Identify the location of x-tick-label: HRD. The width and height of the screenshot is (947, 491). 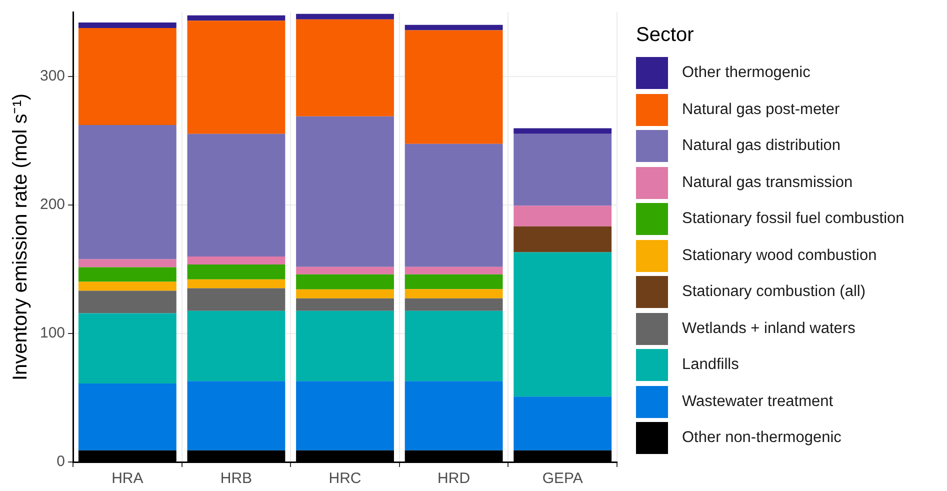
(454, 479).